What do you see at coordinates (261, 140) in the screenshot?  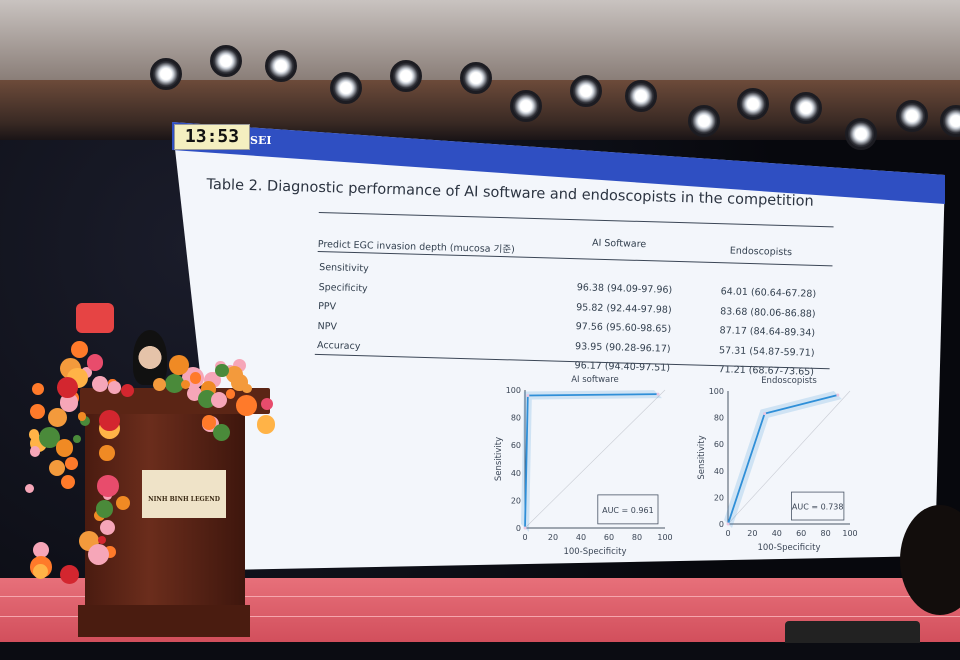 I see `university-logo: SEI` at bounding box center [261, 140].